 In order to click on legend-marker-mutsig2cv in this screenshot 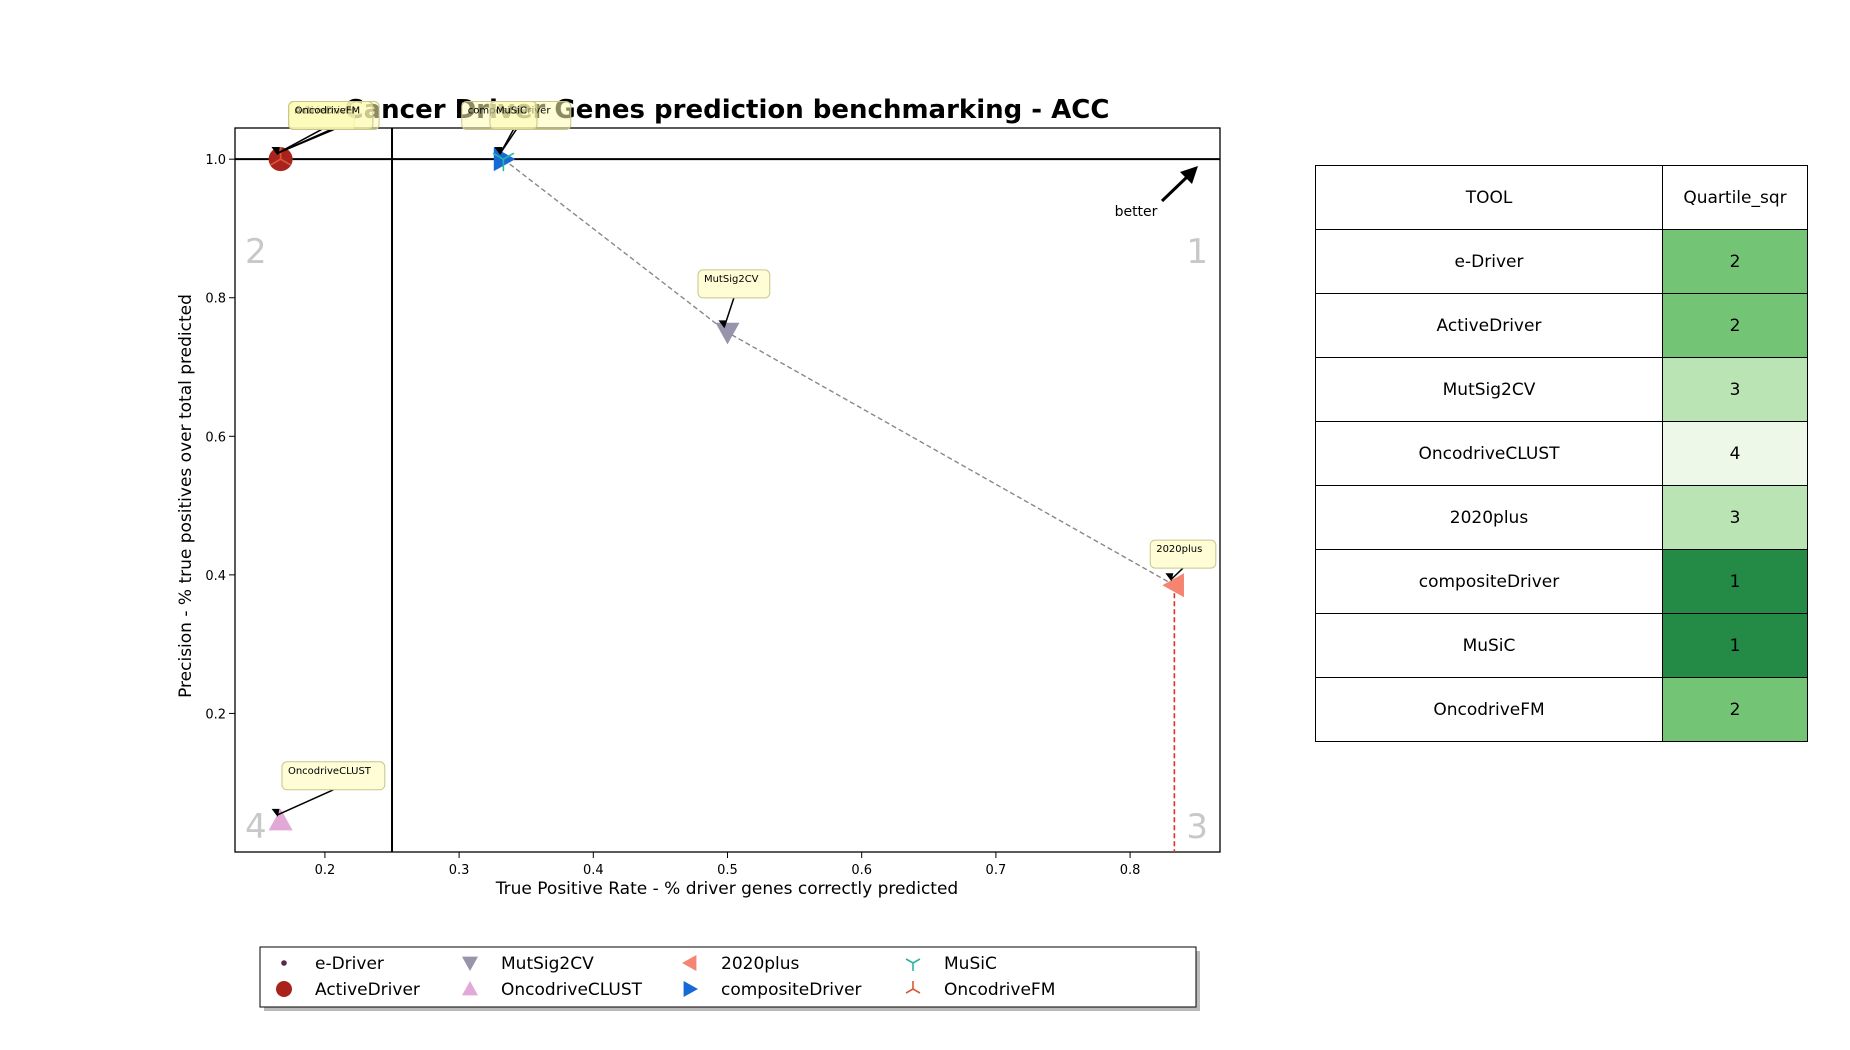, I will do `click(470, 963)`.